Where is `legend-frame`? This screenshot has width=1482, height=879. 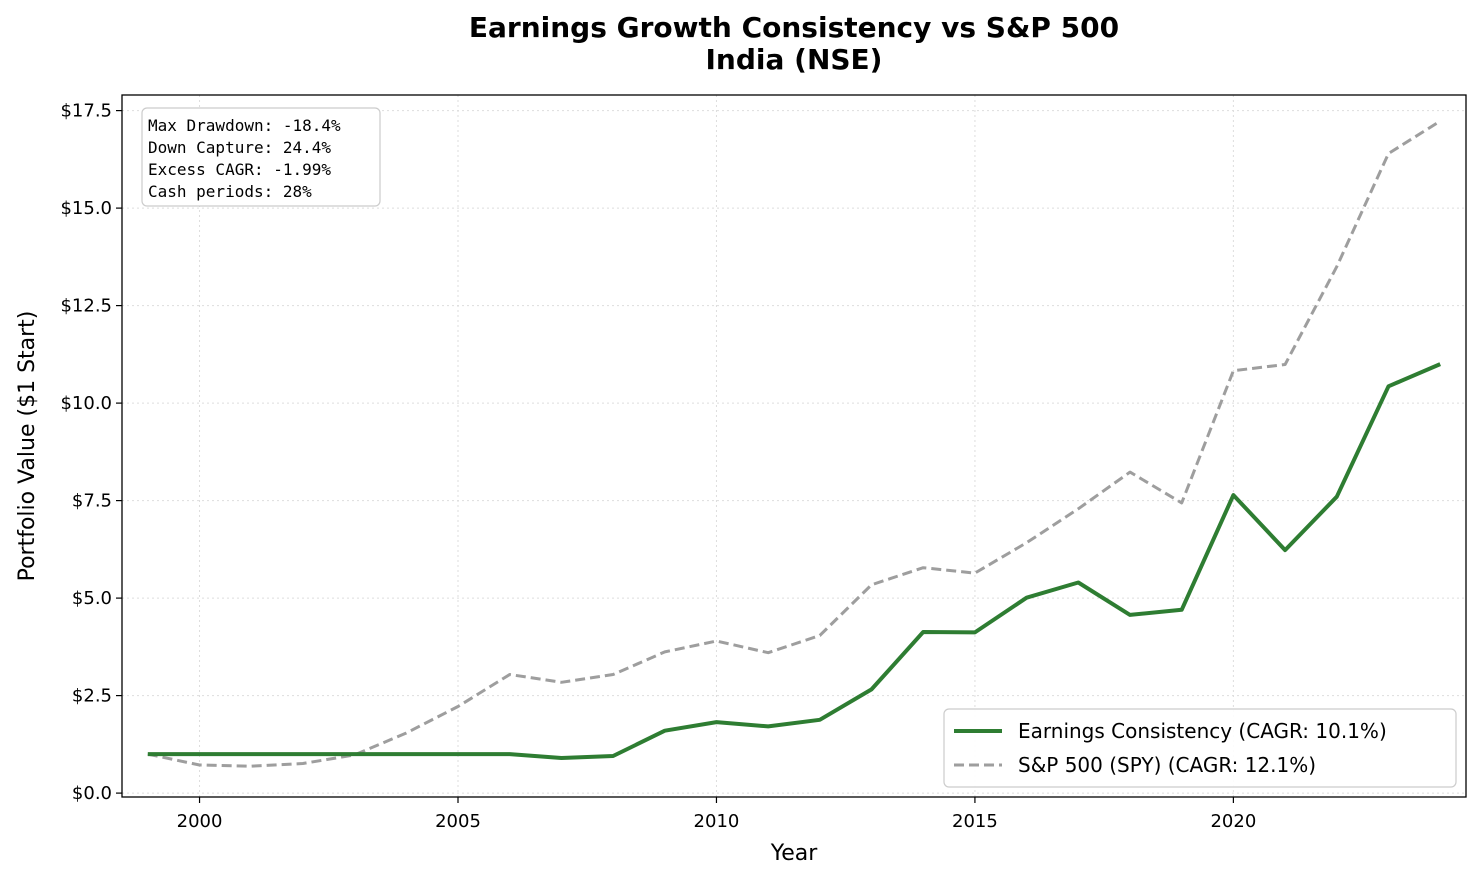
legend-frame is located at coordinates (1200, 748).